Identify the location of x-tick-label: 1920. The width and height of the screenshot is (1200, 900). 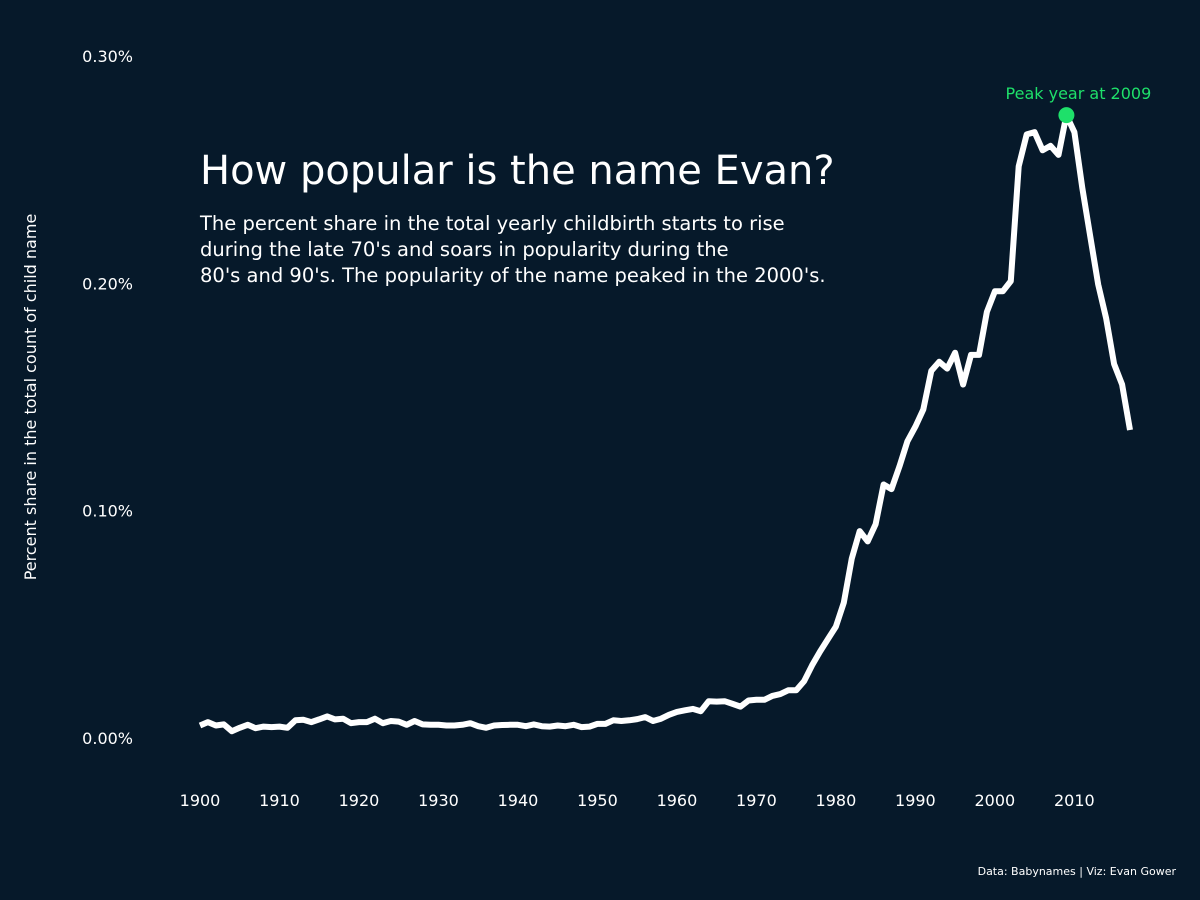
(359, 800).